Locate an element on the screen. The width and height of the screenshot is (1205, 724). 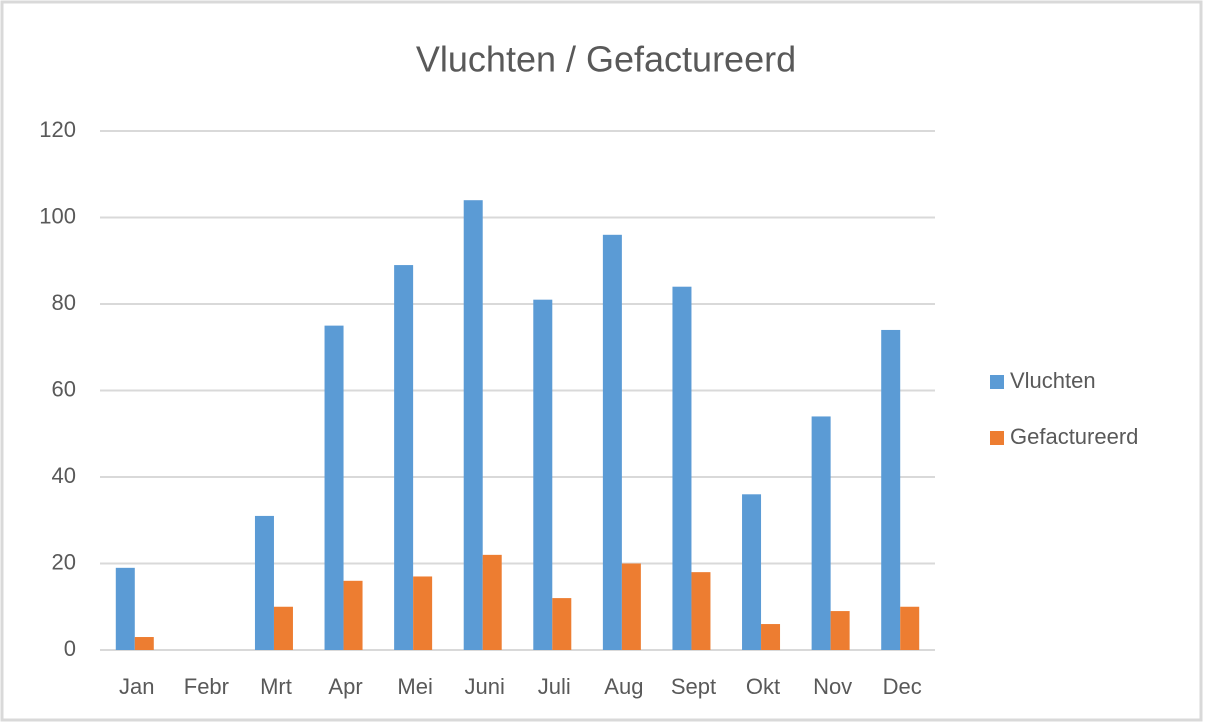
y-tick-label: 0 is located at coordinates (70, 648).